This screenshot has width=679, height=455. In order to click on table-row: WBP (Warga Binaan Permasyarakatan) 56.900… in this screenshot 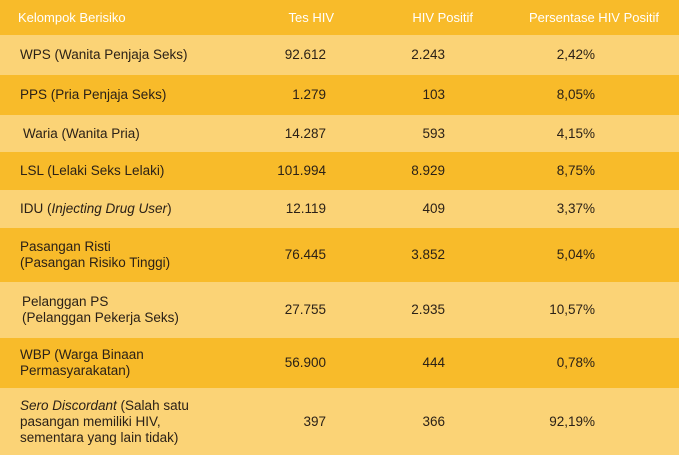, I will do `click(339, 363)`.